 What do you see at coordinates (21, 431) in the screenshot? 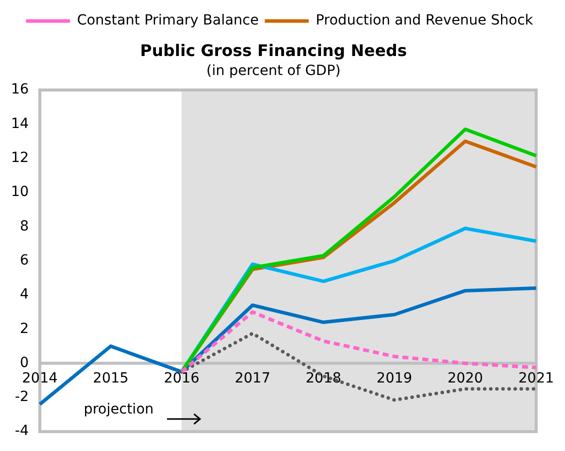
I see `y-tick-label: -4` at bounding box center [21, 431].